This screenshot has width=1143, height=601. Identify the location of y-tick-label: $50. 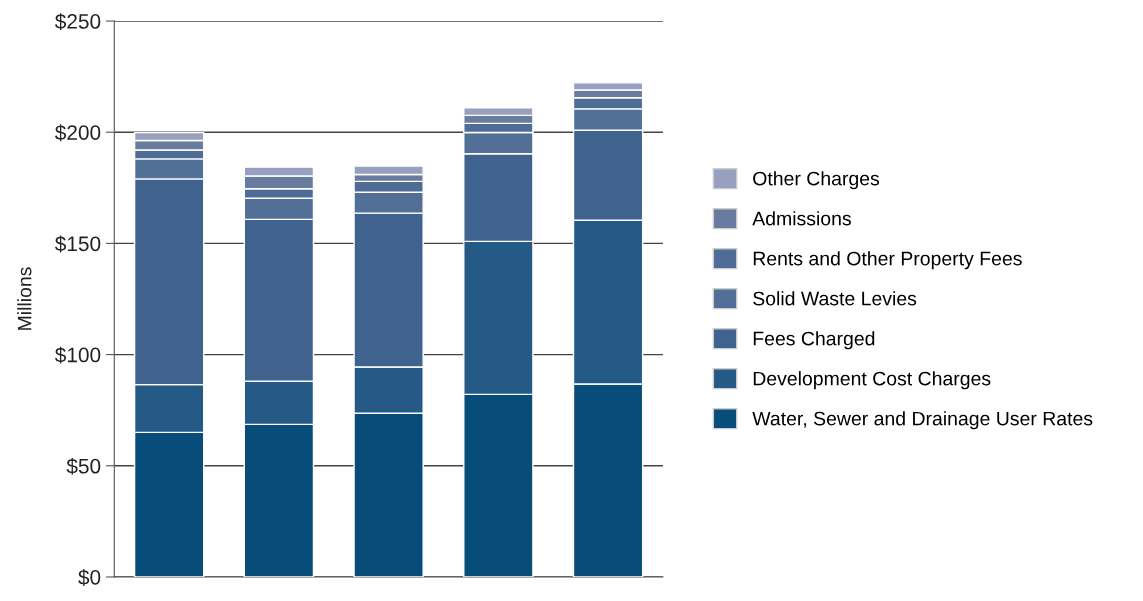
(83, 466).